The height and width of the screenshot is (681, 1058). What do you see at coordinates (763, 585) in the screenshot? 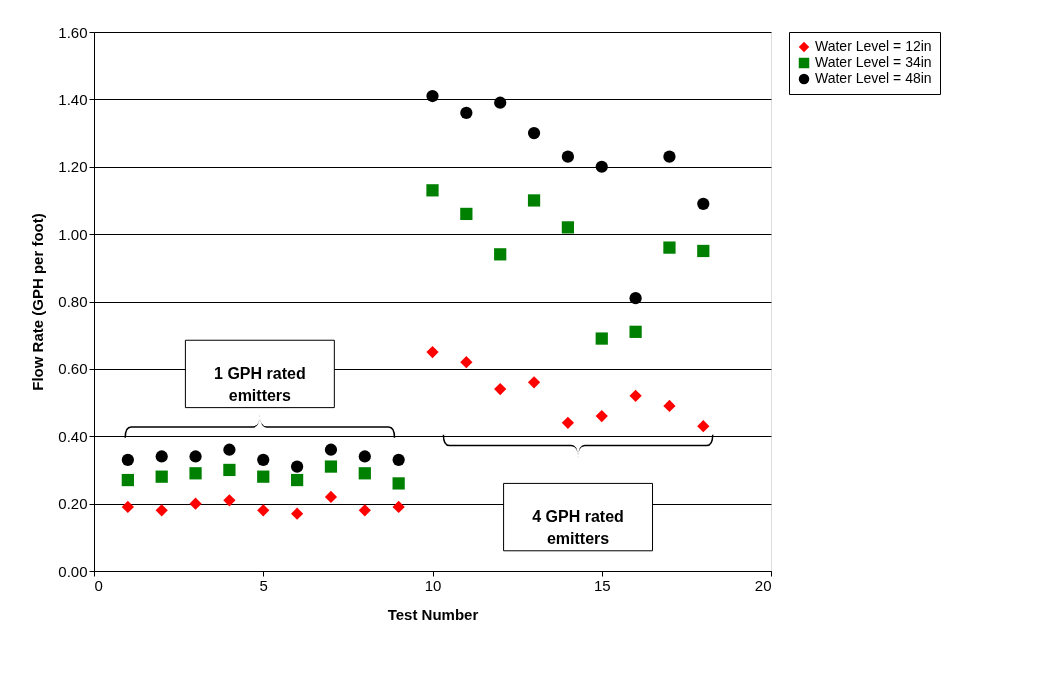
I see `x-tick-label: 20` at bounding box center [763, 585].